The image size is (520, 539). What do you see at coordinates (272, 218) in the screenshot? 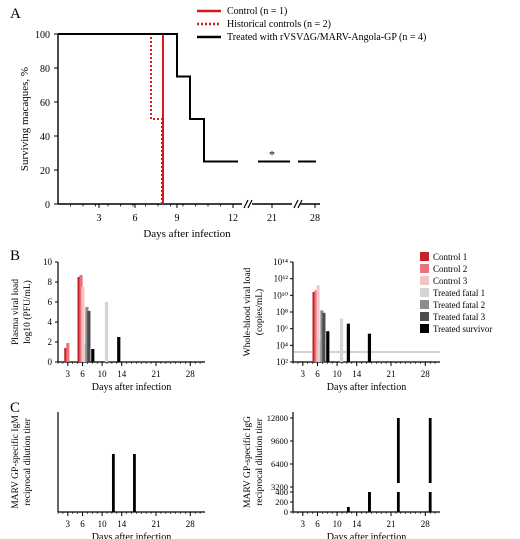
I see `a-x-tick-label: 21` at bounding box center [272, 218].